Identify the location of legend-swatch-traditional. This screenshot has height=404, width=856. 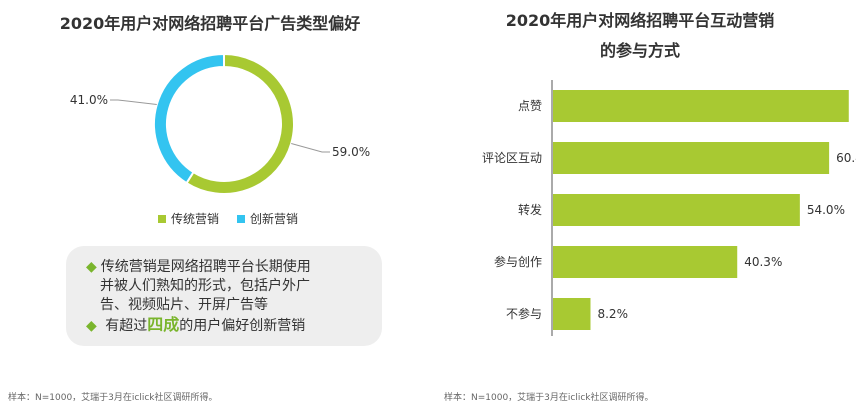
(162, 218).